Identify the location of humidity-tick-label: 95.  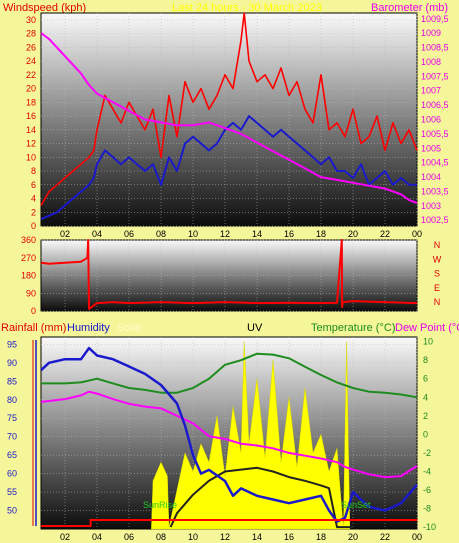
(12, 344).